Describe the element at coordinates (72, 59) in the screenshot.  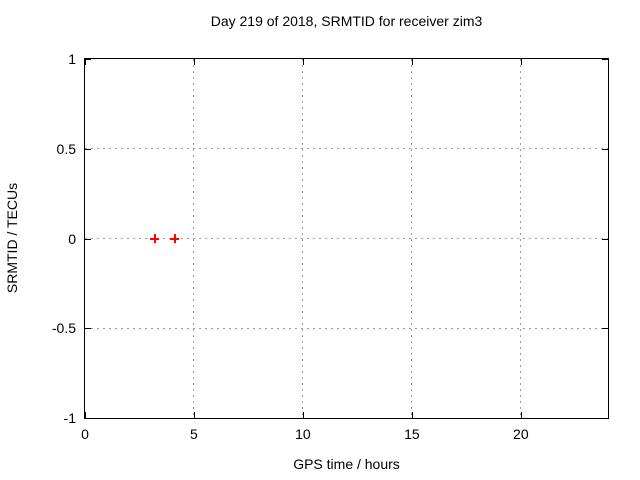
I see `y-tick-label: 1` at that location.